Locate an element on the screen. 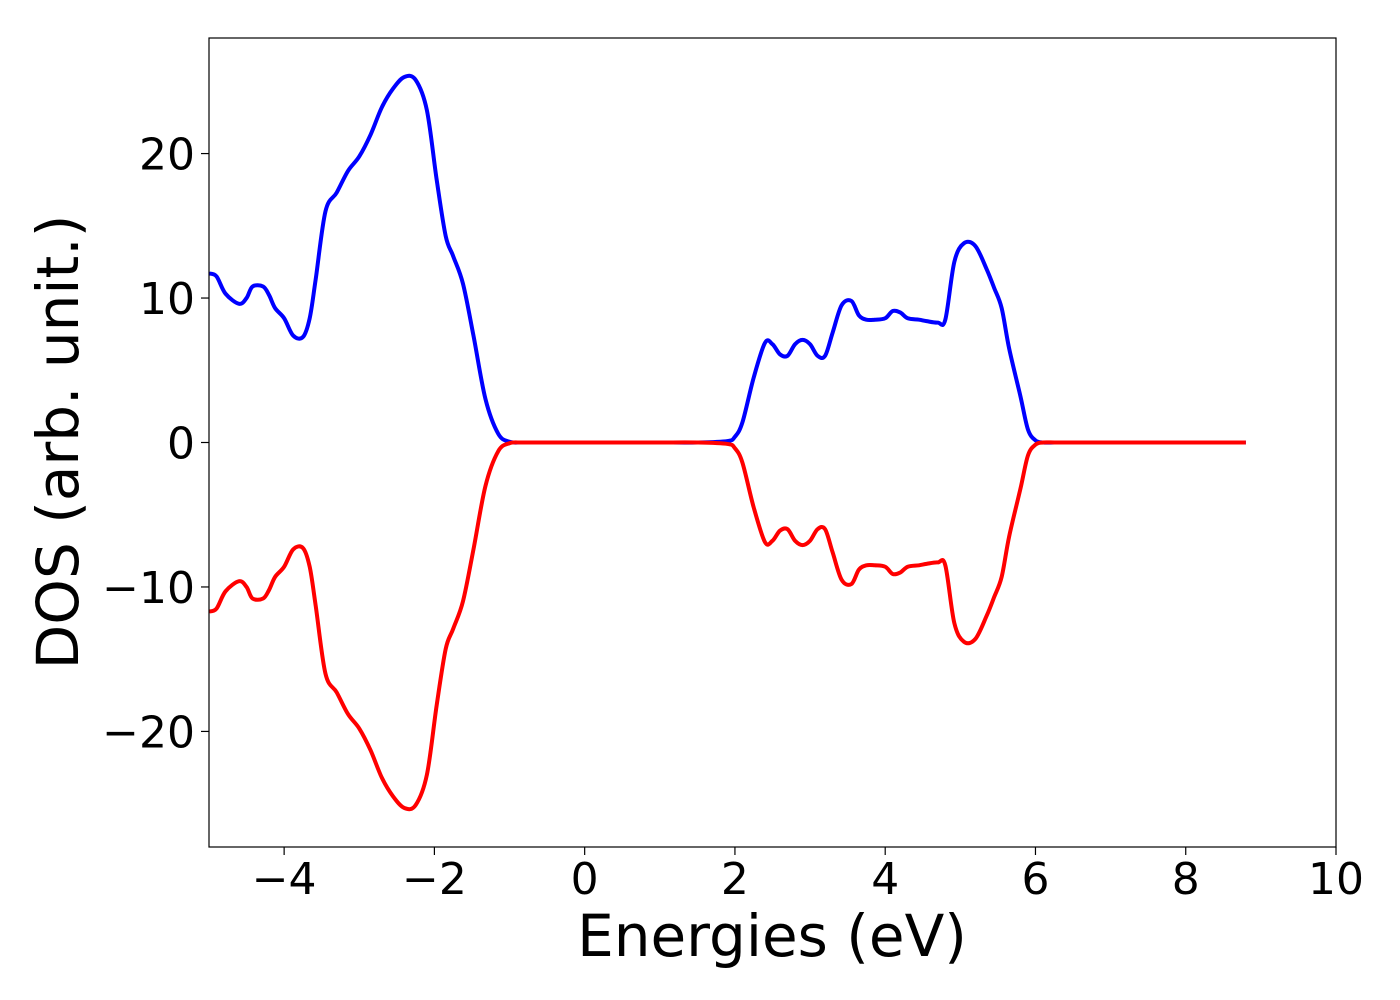 This screenshot has width=1400, height=1000. x-tick-label: −4 is located at coordinates (284, 879).